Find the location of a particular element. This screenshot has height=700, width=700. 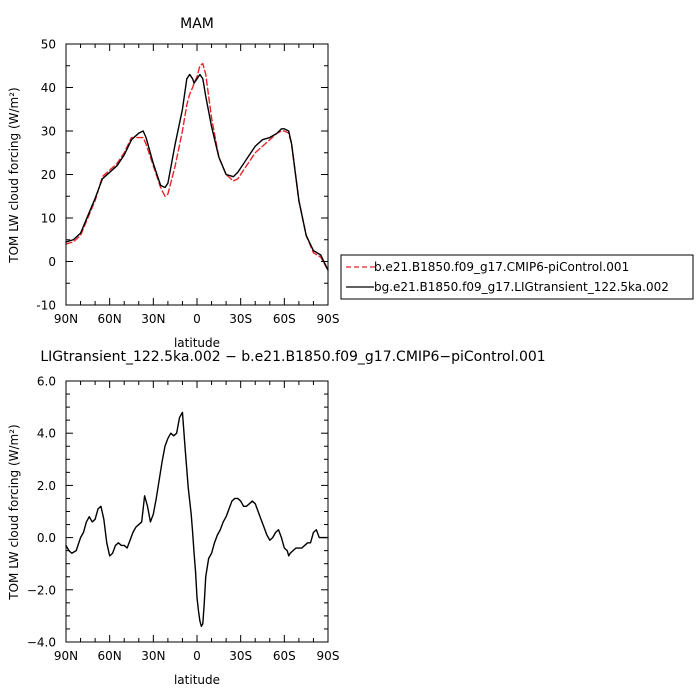

legend-label-control: b.e21.B1850.f09_g17.CMIP6-piControl.001 is located at coordinates (501, 267).